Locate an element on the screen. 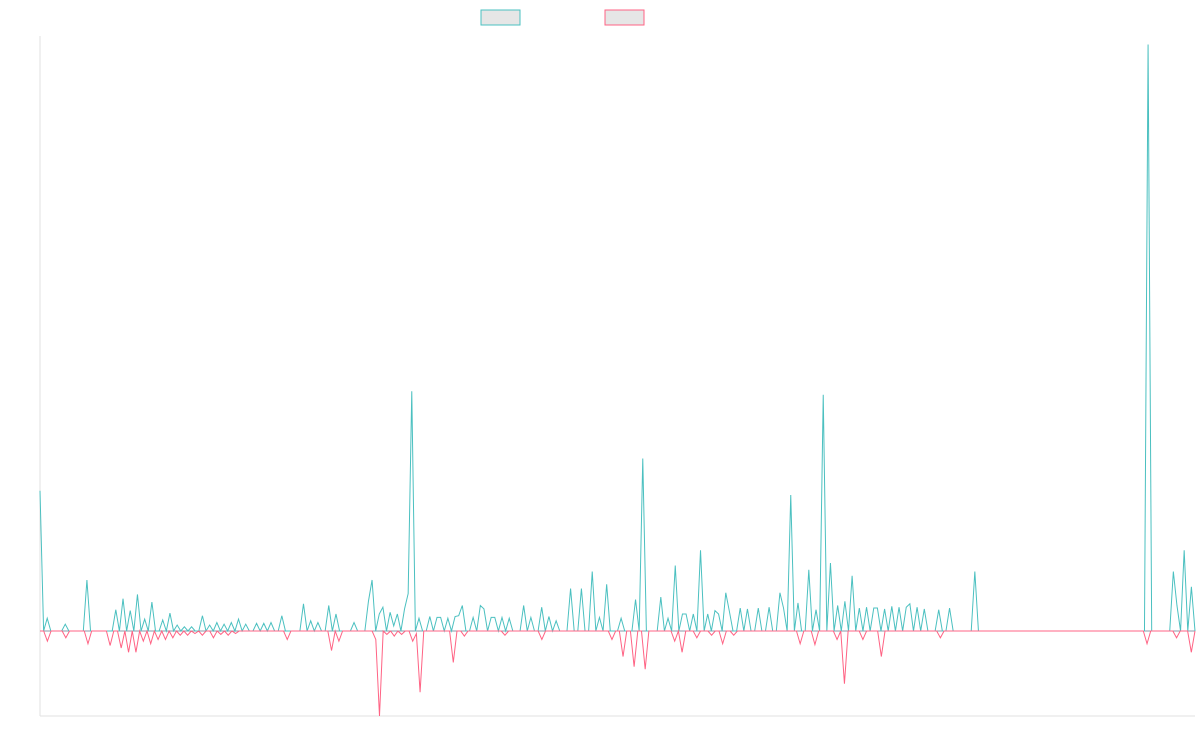 This screenshot has width=1200, height=750. legend-swatch-pink is located at coordinates (624, 17).